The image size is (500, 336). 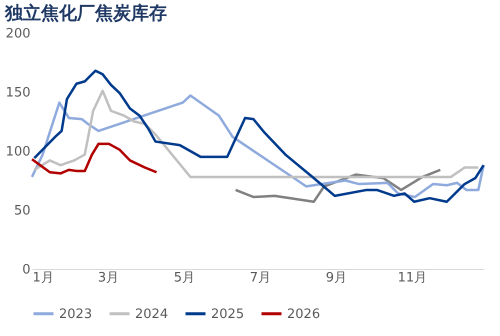 What do you see at coordinates (75, 314) in the screenshot?
I see `legend-label: 2023` at bounding box center [75, 314].